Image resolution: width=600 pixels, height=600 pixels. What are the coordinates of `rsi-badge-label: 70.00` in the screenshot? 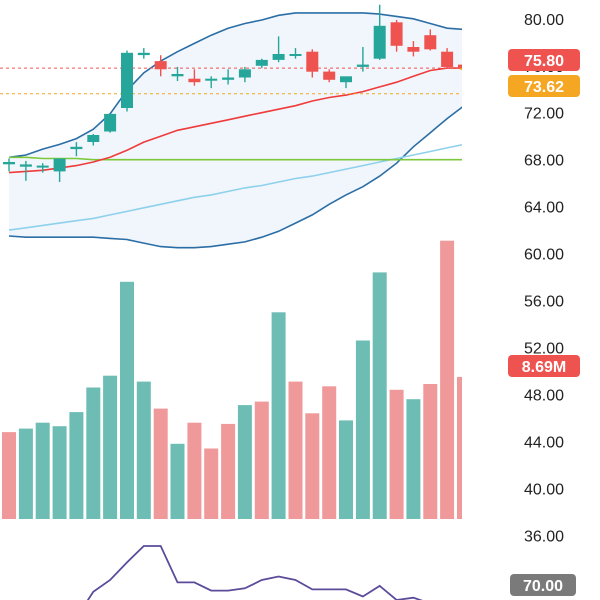 It's located at (543, 586).